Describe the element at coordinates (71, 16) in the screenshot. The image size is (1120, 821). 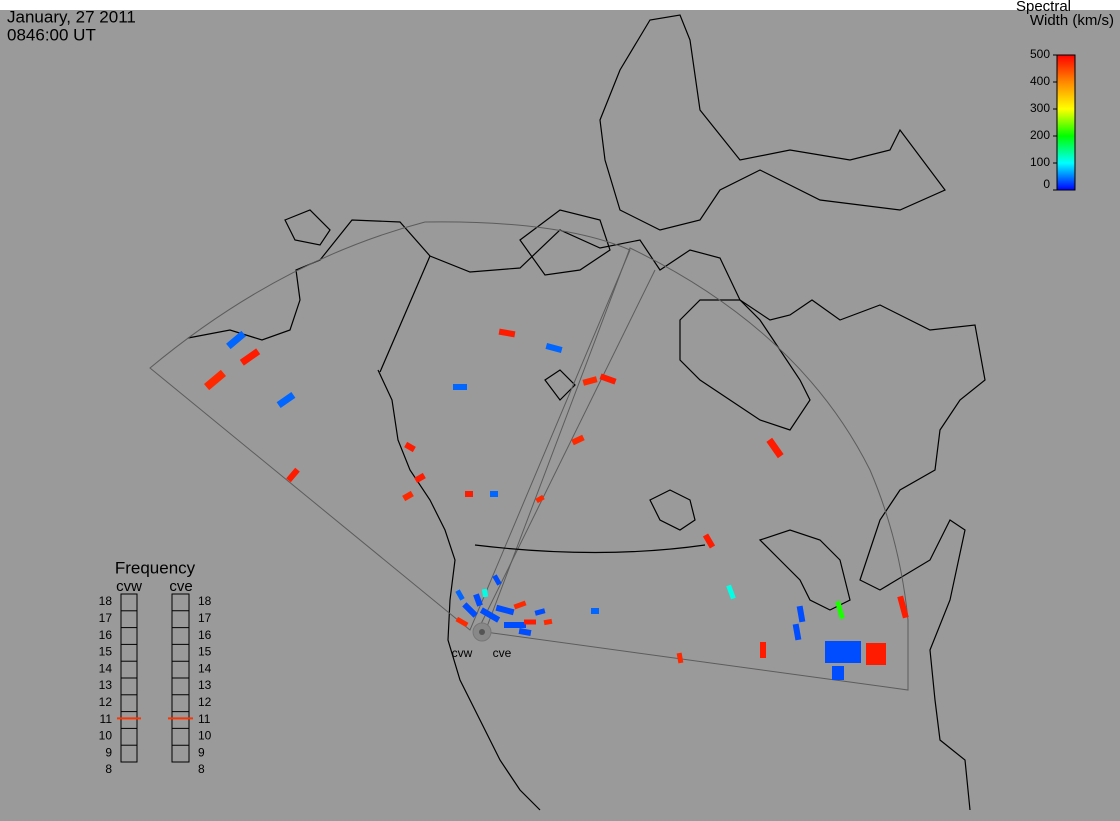
I see `date: January, 27 2011` at that location.